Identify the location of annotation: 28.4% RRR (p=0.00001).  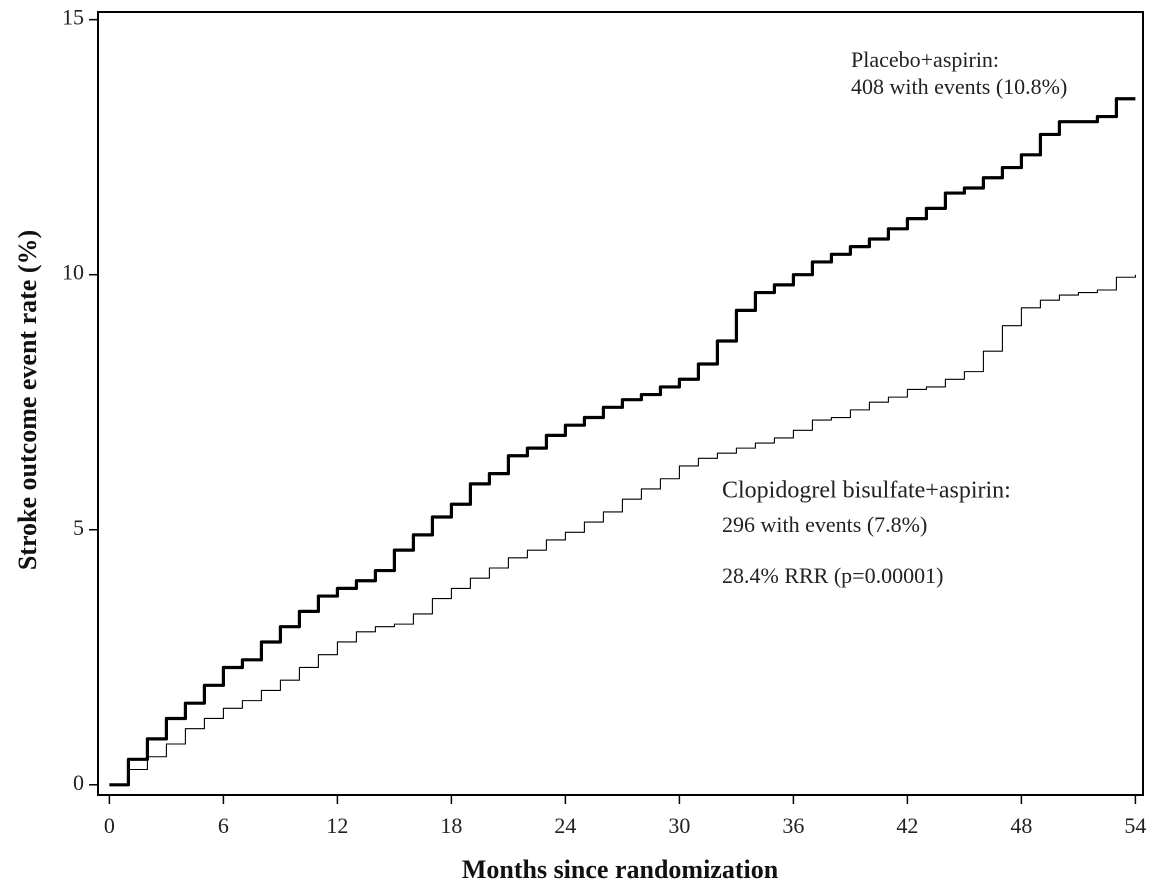
(832, 575).